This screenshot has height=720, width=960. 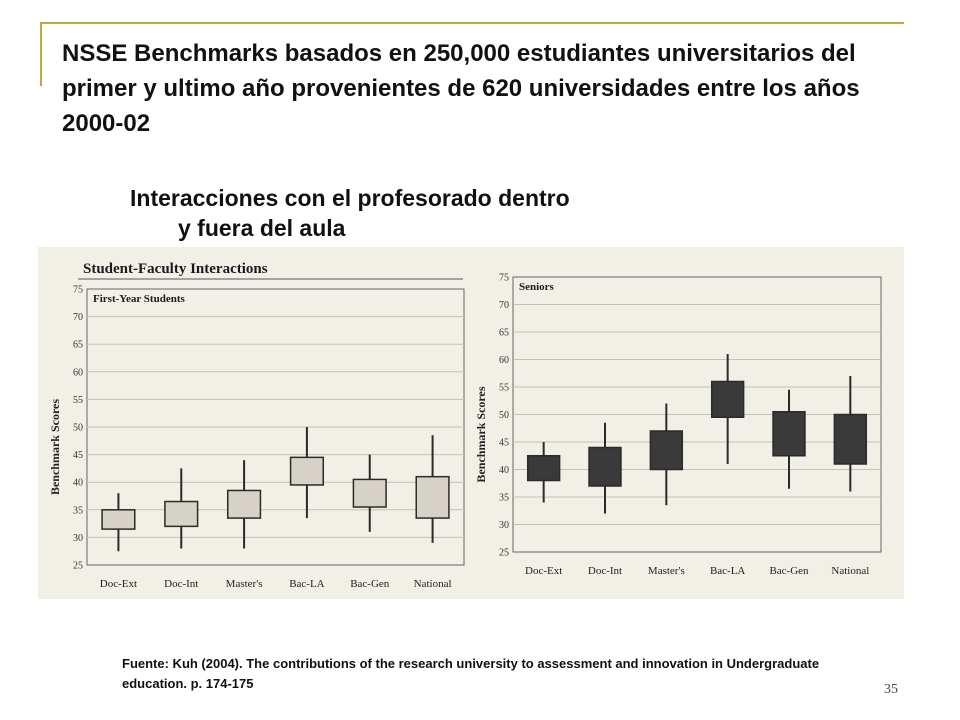 What do you see at coordinates (175, 269) in the screenshot?
I see `chart-title: Student-Faculty Interactions` at bounding box center [175, 269].